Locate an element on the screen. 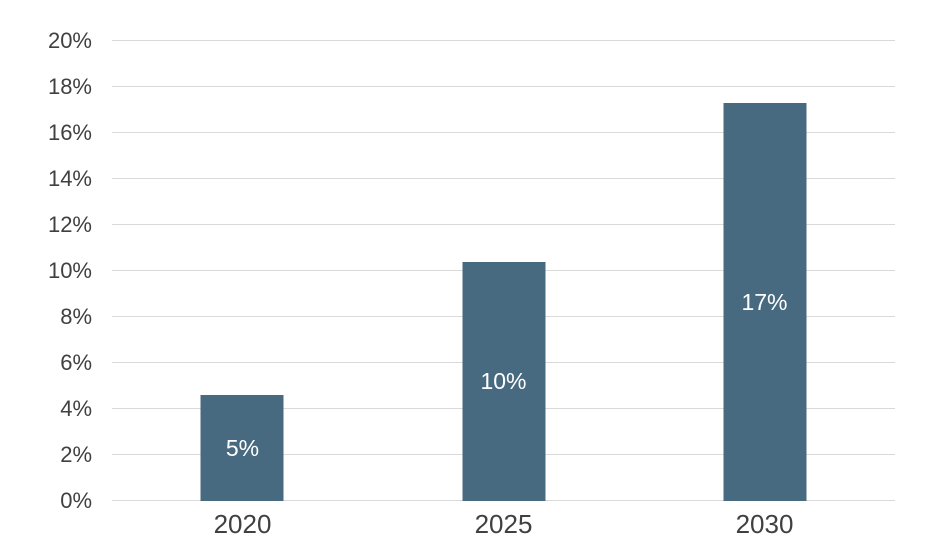  y-tick-label: 6% is located at coordinates (76, 362).